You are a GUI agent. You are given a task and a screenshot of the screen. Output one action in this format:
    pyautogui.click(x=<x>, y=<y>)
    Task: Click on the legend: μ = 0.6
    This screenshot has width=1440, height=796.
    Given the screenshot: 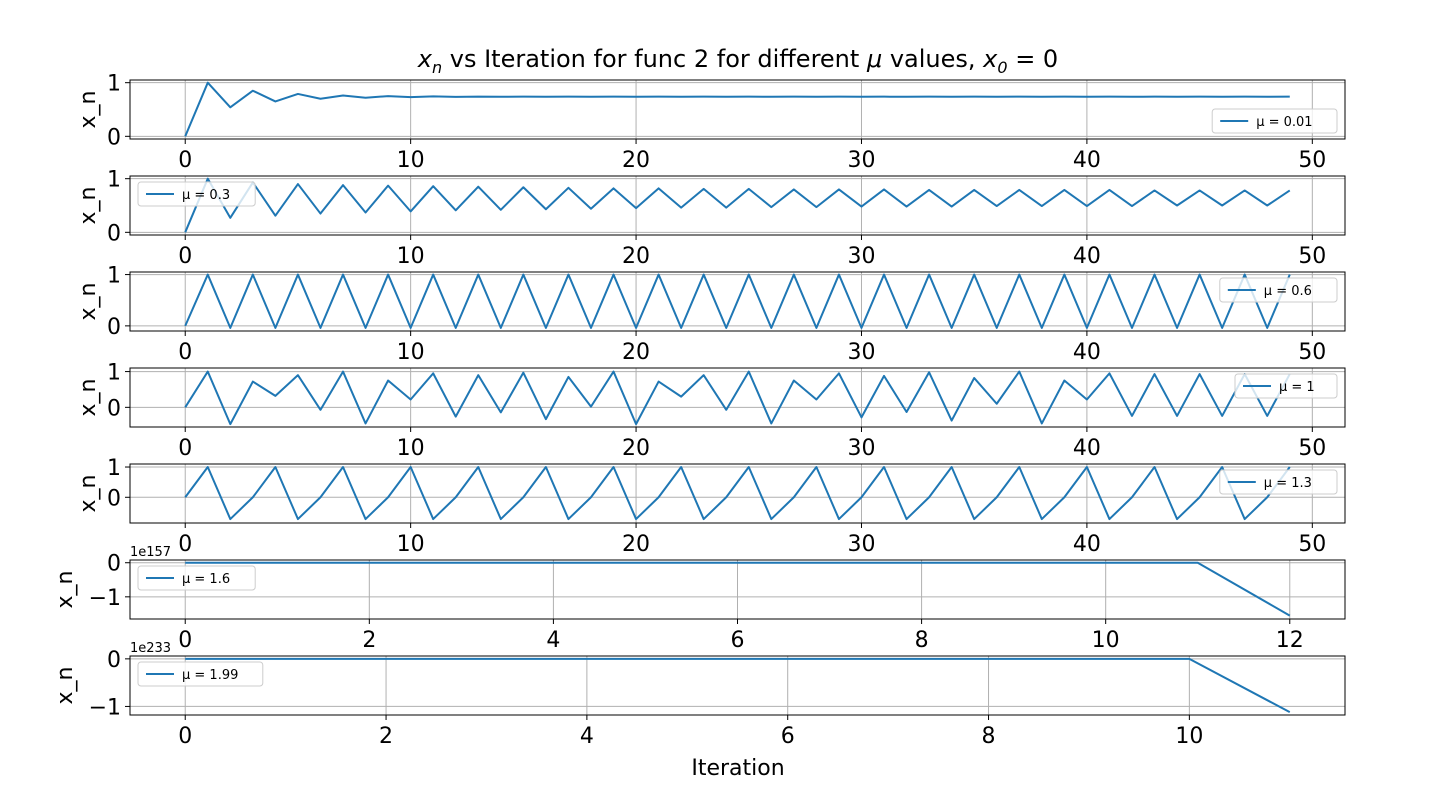 What is the action you would take?
    pyautogui.click(x=1278, y=290)
    